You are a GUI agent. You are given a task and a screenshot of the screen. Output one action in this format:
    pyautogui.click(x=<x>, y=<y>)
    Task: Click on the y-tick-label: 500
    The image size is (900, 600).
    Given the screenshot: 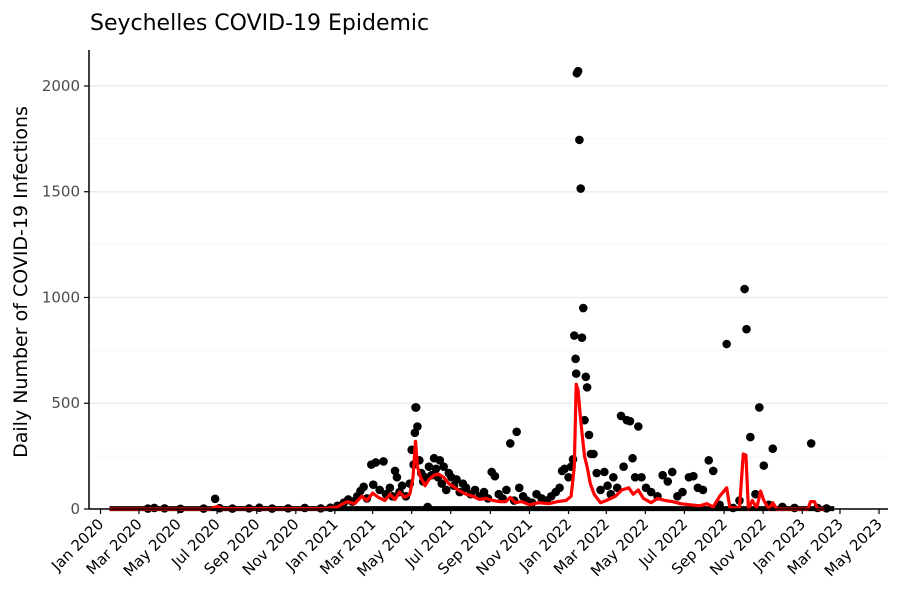 What is the action you would take?
    pyautogui.click(x=65, y=403)
    